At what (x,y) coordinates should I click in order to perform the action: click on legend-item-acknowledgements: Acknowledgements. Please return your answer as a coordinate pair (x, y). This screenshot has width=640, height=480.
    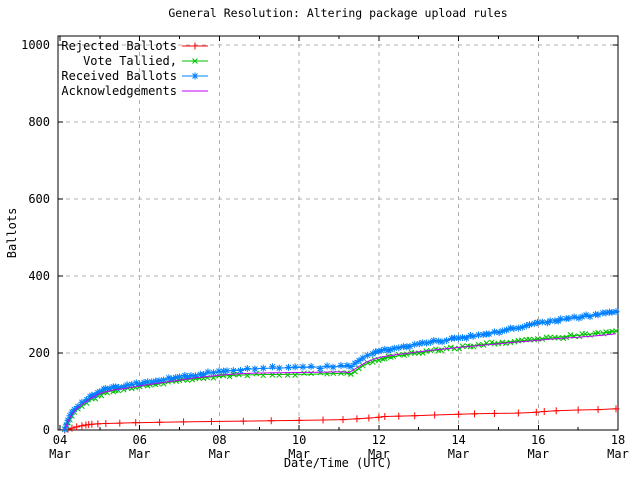
    Looking at the image, I should click on (134, 91).